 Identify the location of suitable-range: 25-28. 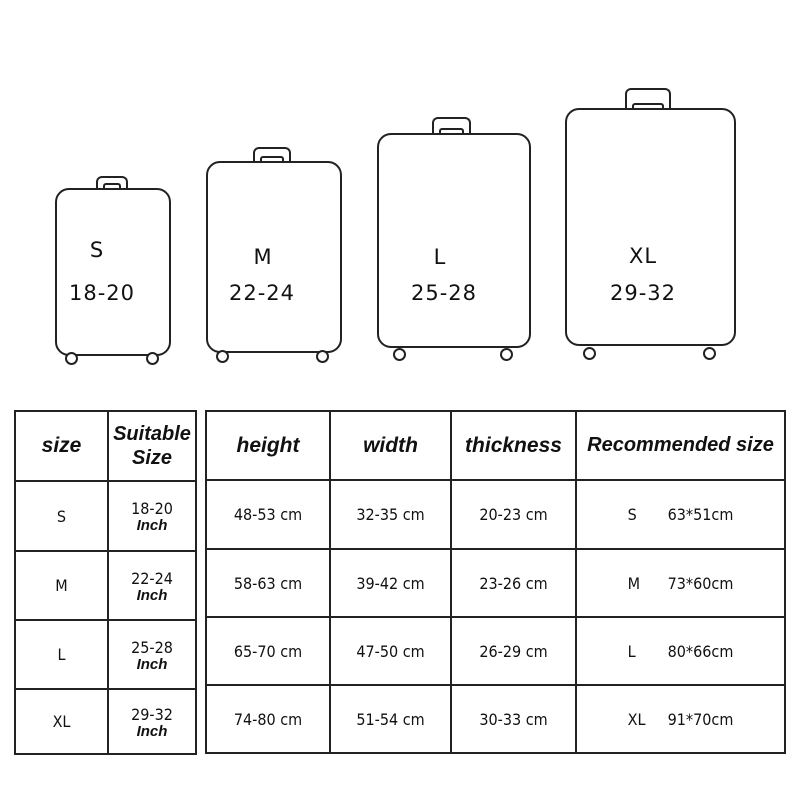
(152, 647).